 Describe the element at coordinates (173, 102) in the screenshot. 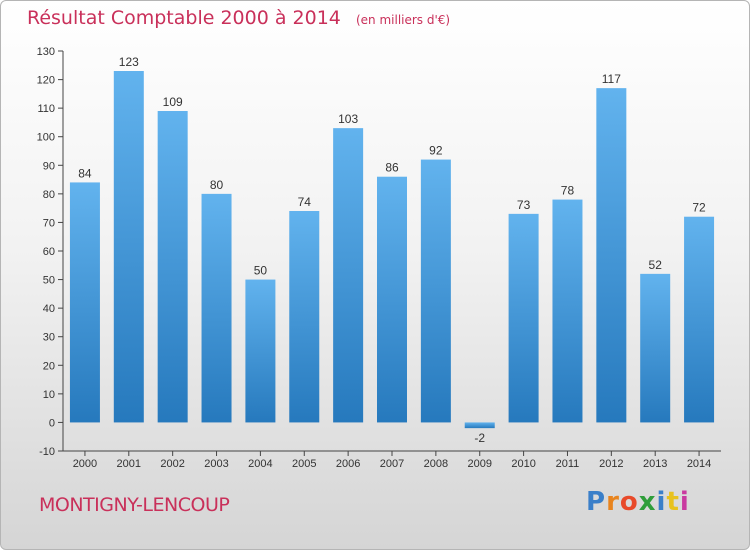

I see `value-label-2002: 109` at that location.